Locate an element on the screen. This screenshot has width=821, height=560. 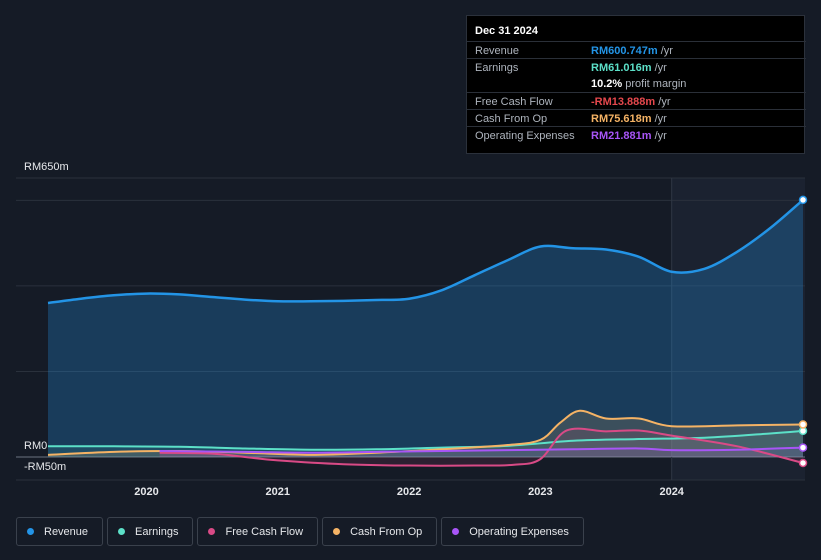
tooltip-value: RM75.618m /yr is located at coordinates (629, 119).